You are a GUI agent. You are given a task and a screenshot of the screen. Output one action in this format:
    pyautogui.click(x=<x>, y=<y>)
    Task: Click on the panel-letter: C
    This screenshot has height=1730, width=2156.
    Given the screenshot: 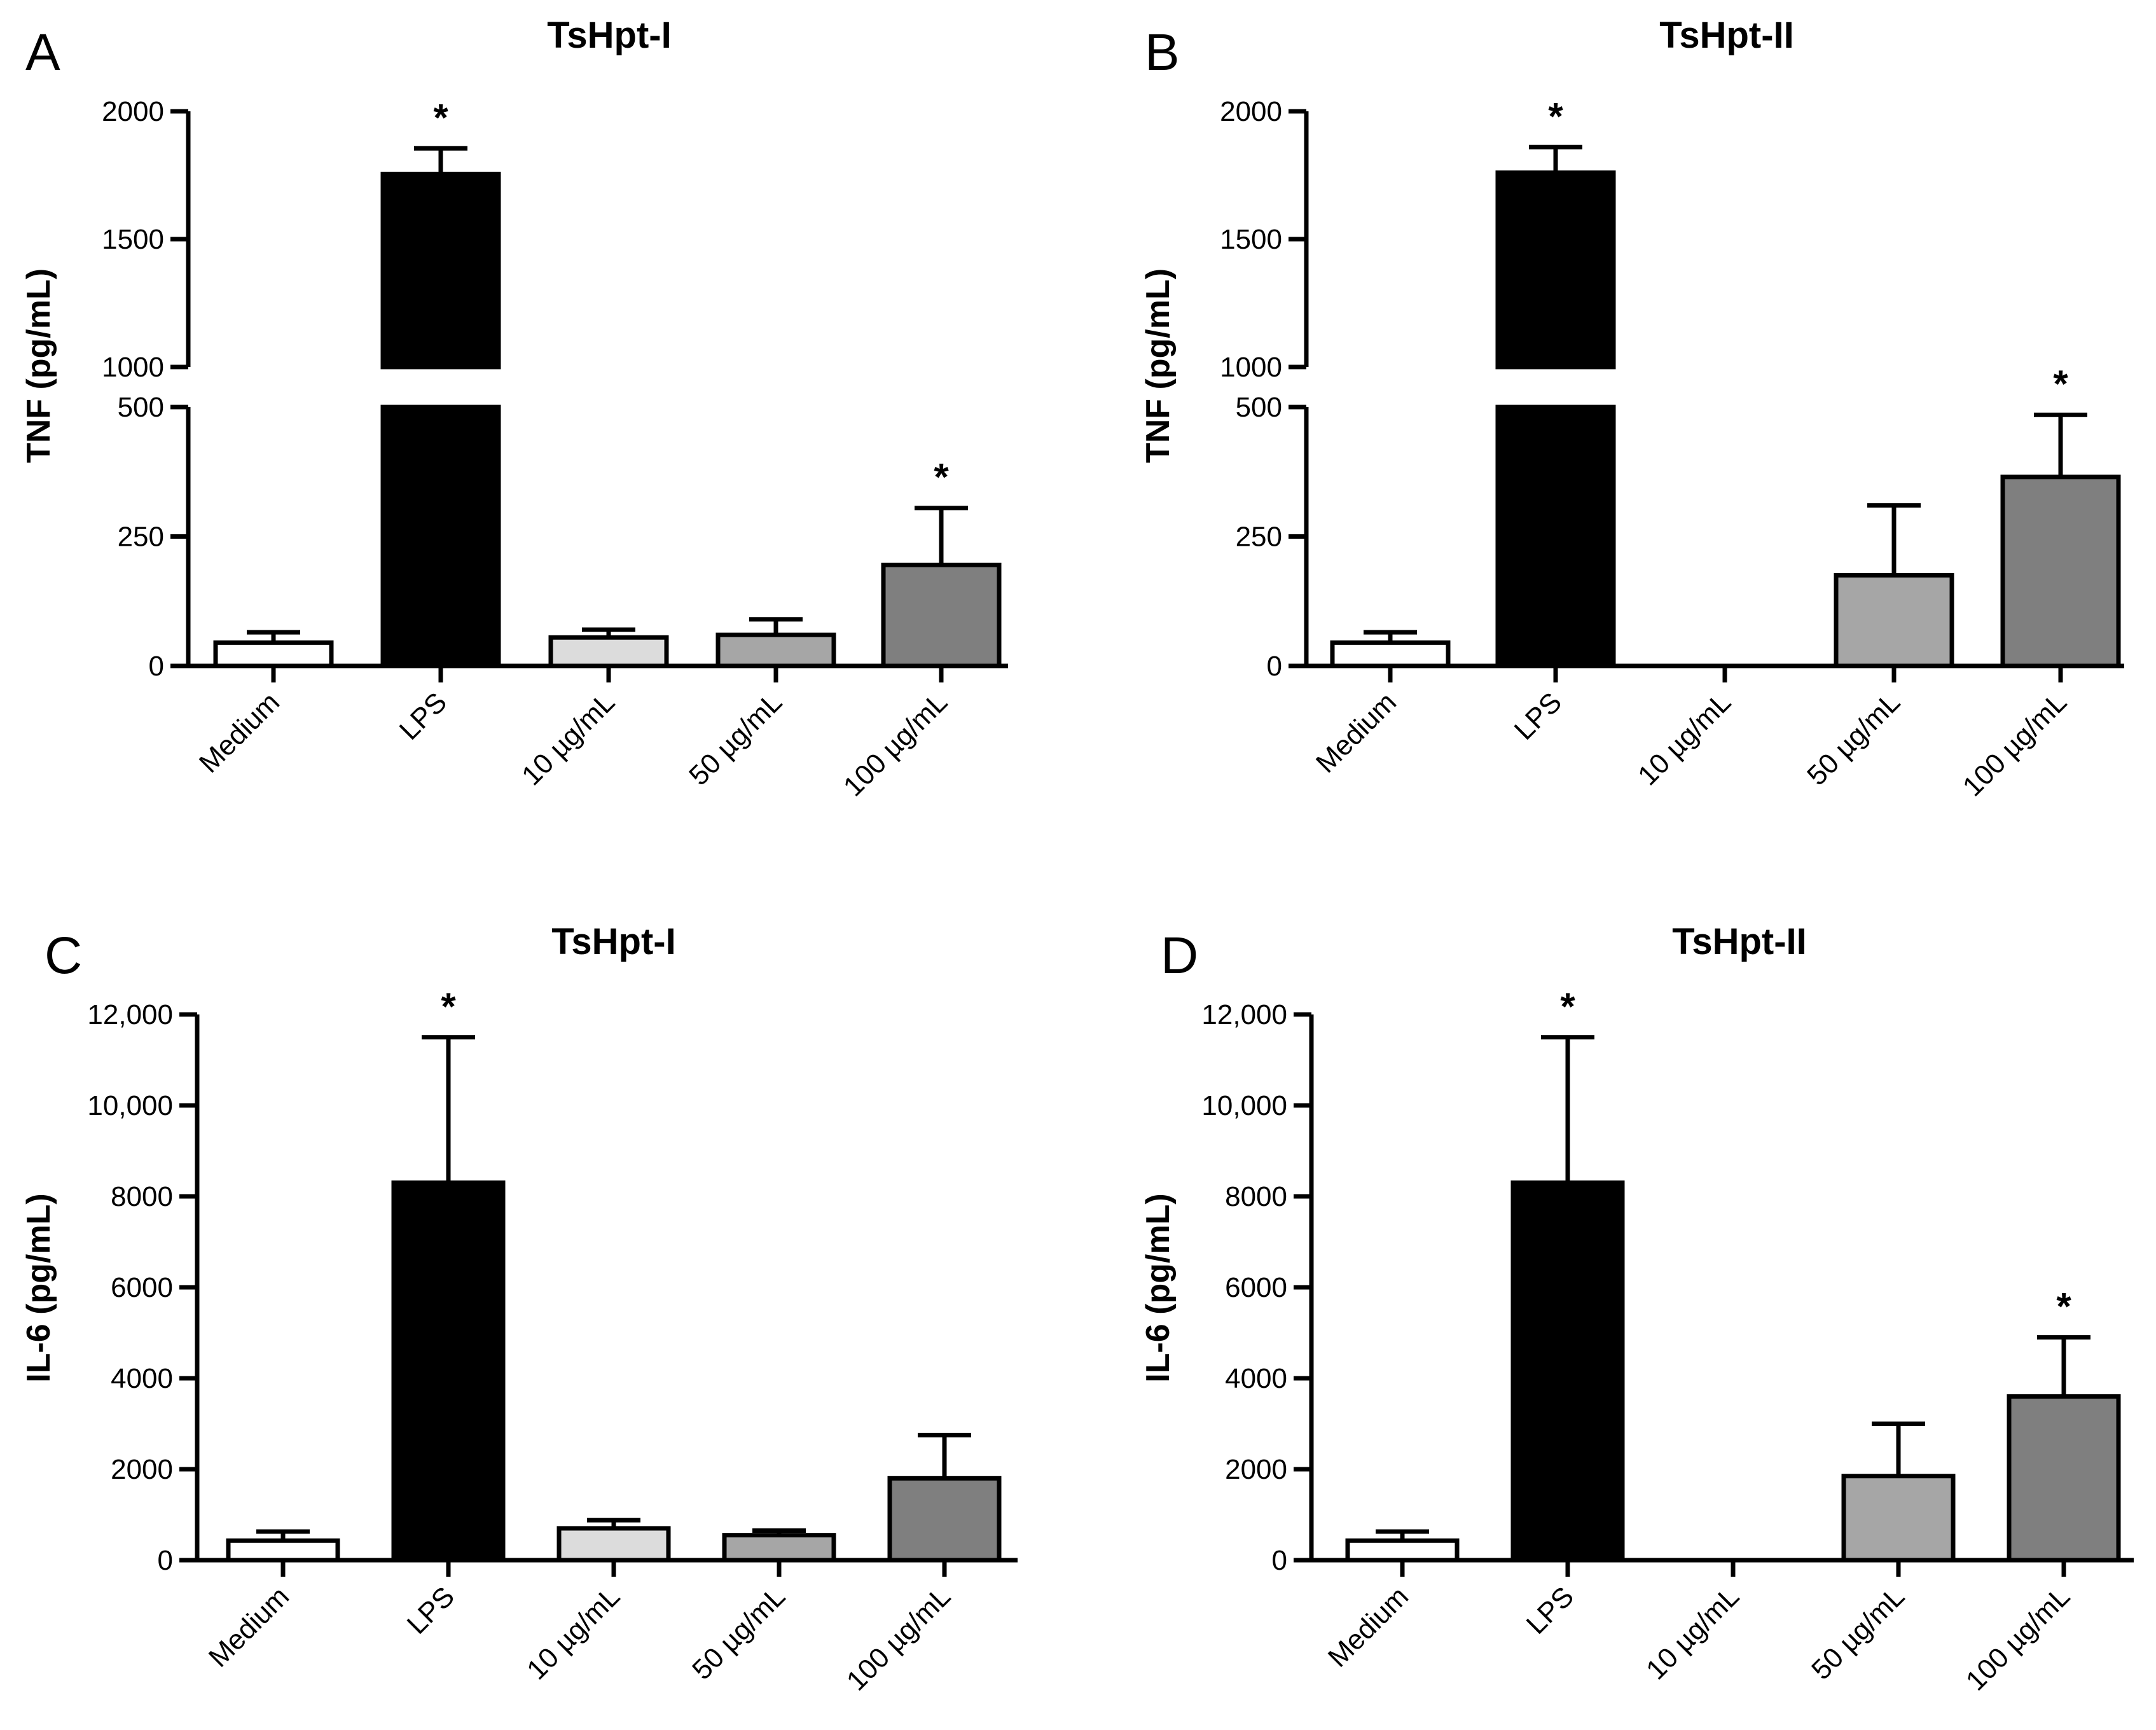 What is the action you would take?
    pyautogui.click(x=64, y=956)
    